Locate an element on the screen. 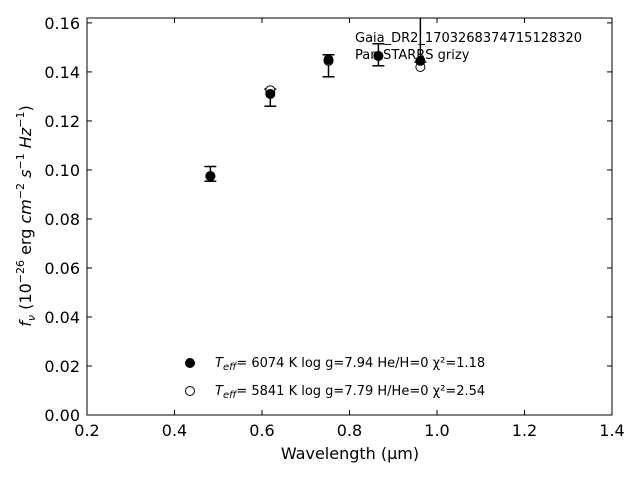 This screenshot has height=480, width=640. x-axis-label: Wavelength (μm) is located at coordinates (350, 453).